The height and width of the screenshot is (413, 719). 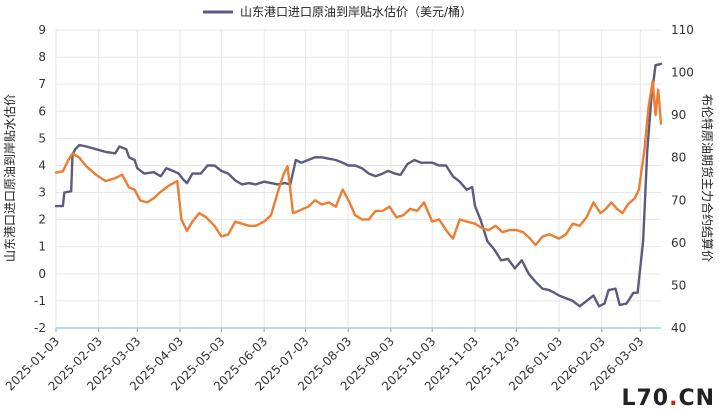 I want to click on watermark-text-2: CN, so click(x=696, y=398).